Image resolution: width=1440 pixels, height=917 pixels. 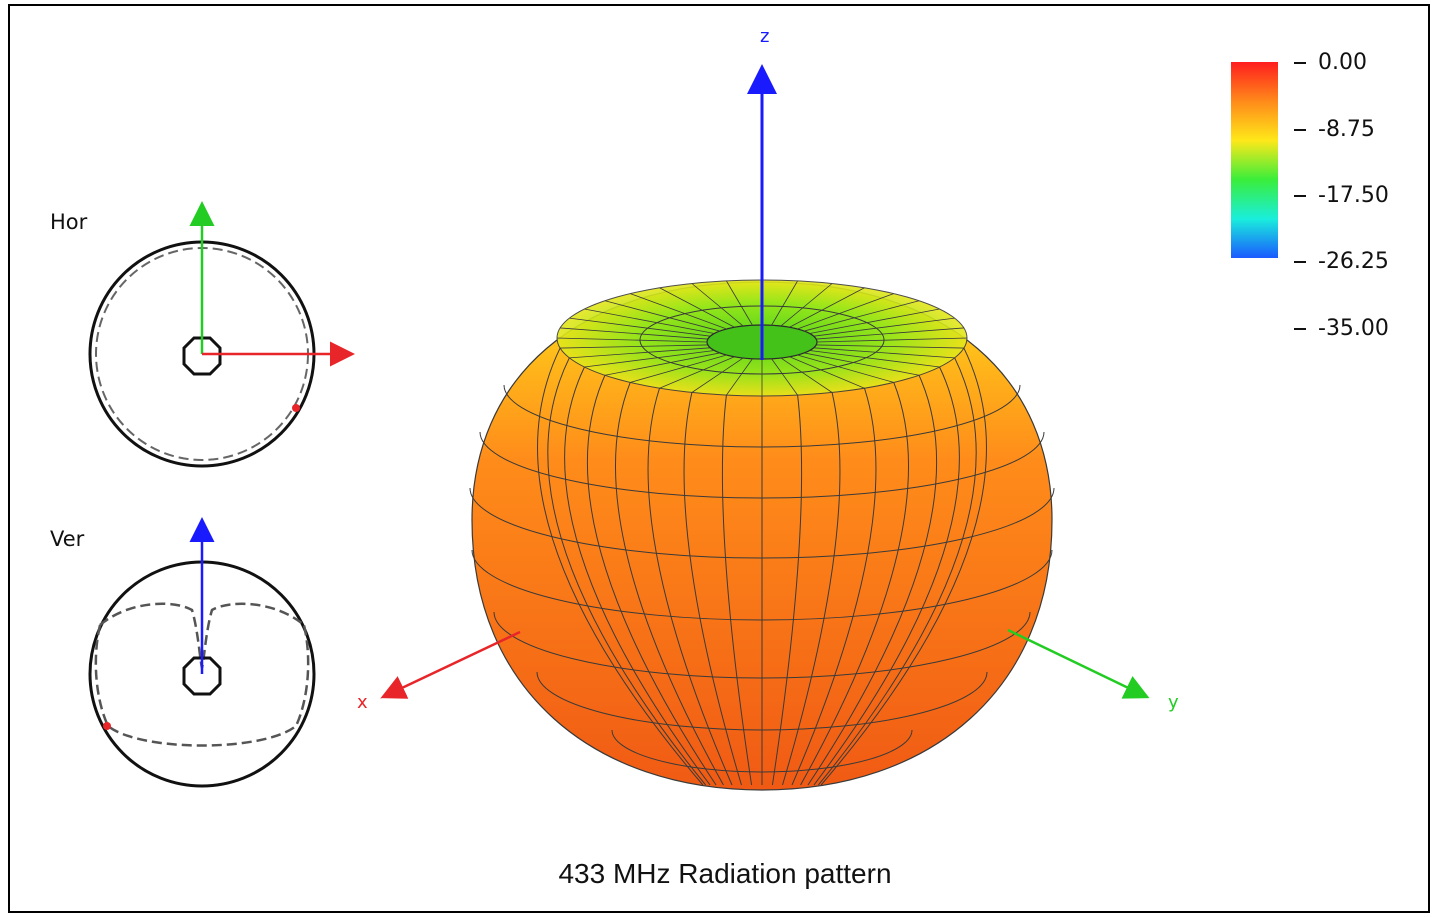 What do you see at coordinates (202, 652) in the screenshot?
I see `vertical-inset` at bounding box center [202, 652].